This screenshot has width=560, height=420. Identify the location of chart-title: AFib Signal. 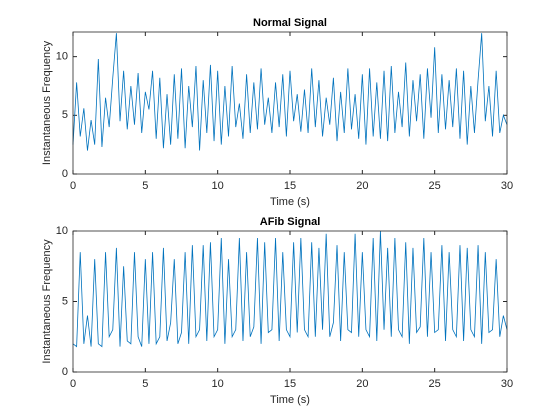
(290, 222).